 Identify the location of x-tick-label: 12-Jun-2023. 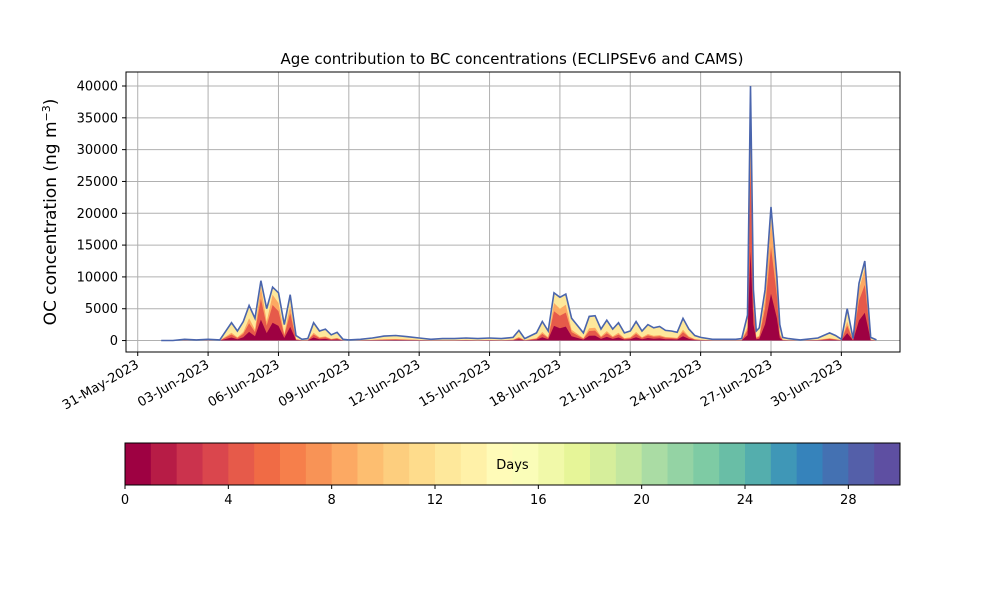
(384, 383).